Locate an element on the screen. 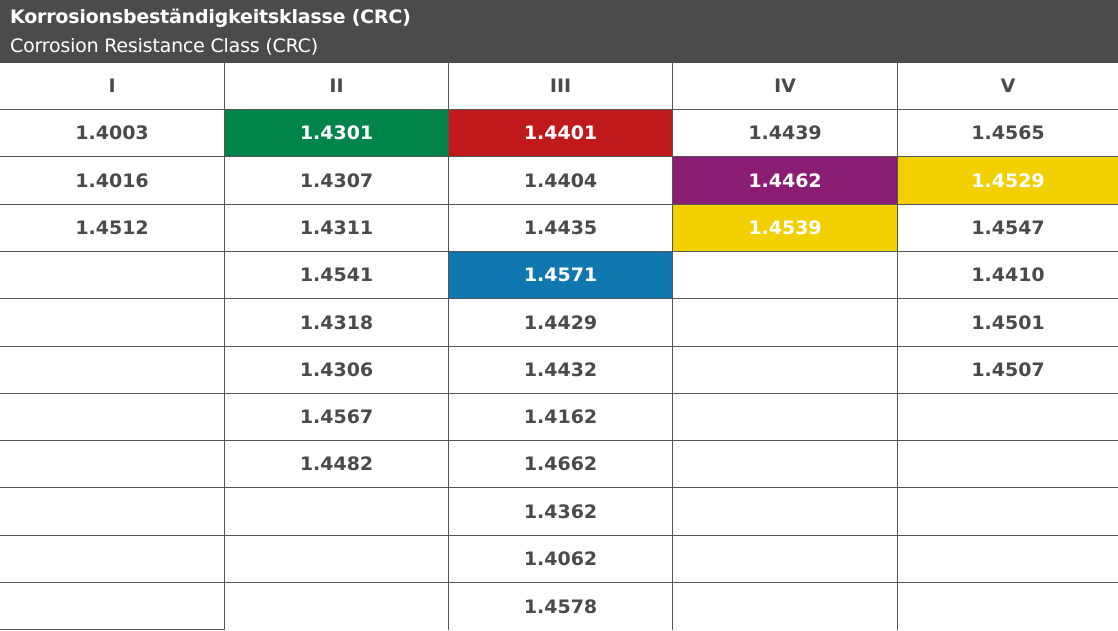 The image size is (1118, 631). material-number-cell: 1.4462 is located at coordinates (785, 181).